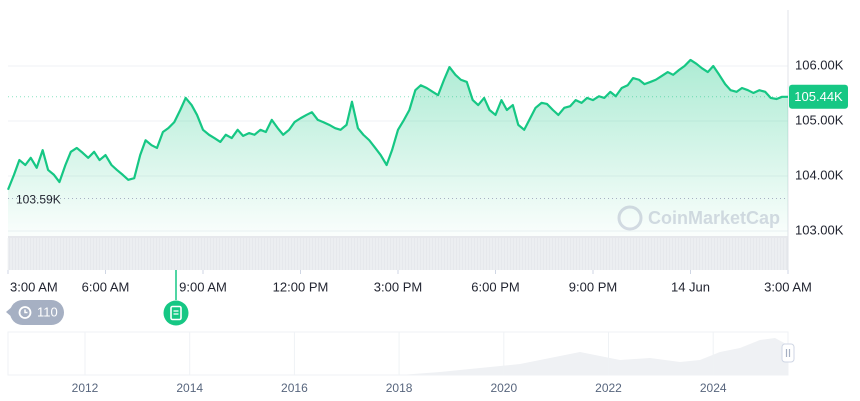  I want to click on watermark: CoinMarketCap, so click(698, 218).